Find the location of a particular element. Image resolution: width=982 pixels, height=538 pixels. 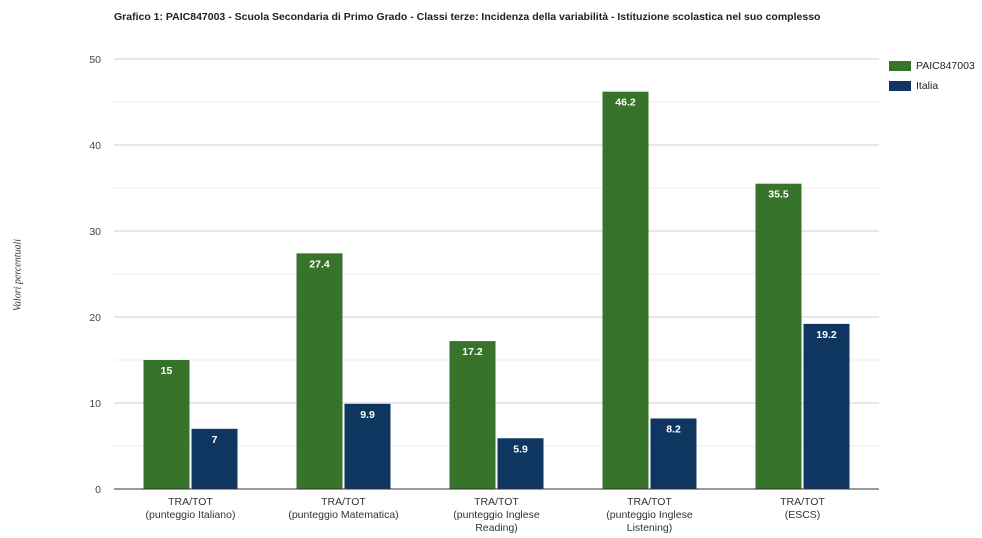

data-label: 5.9 is located at coordinates (520, 449).